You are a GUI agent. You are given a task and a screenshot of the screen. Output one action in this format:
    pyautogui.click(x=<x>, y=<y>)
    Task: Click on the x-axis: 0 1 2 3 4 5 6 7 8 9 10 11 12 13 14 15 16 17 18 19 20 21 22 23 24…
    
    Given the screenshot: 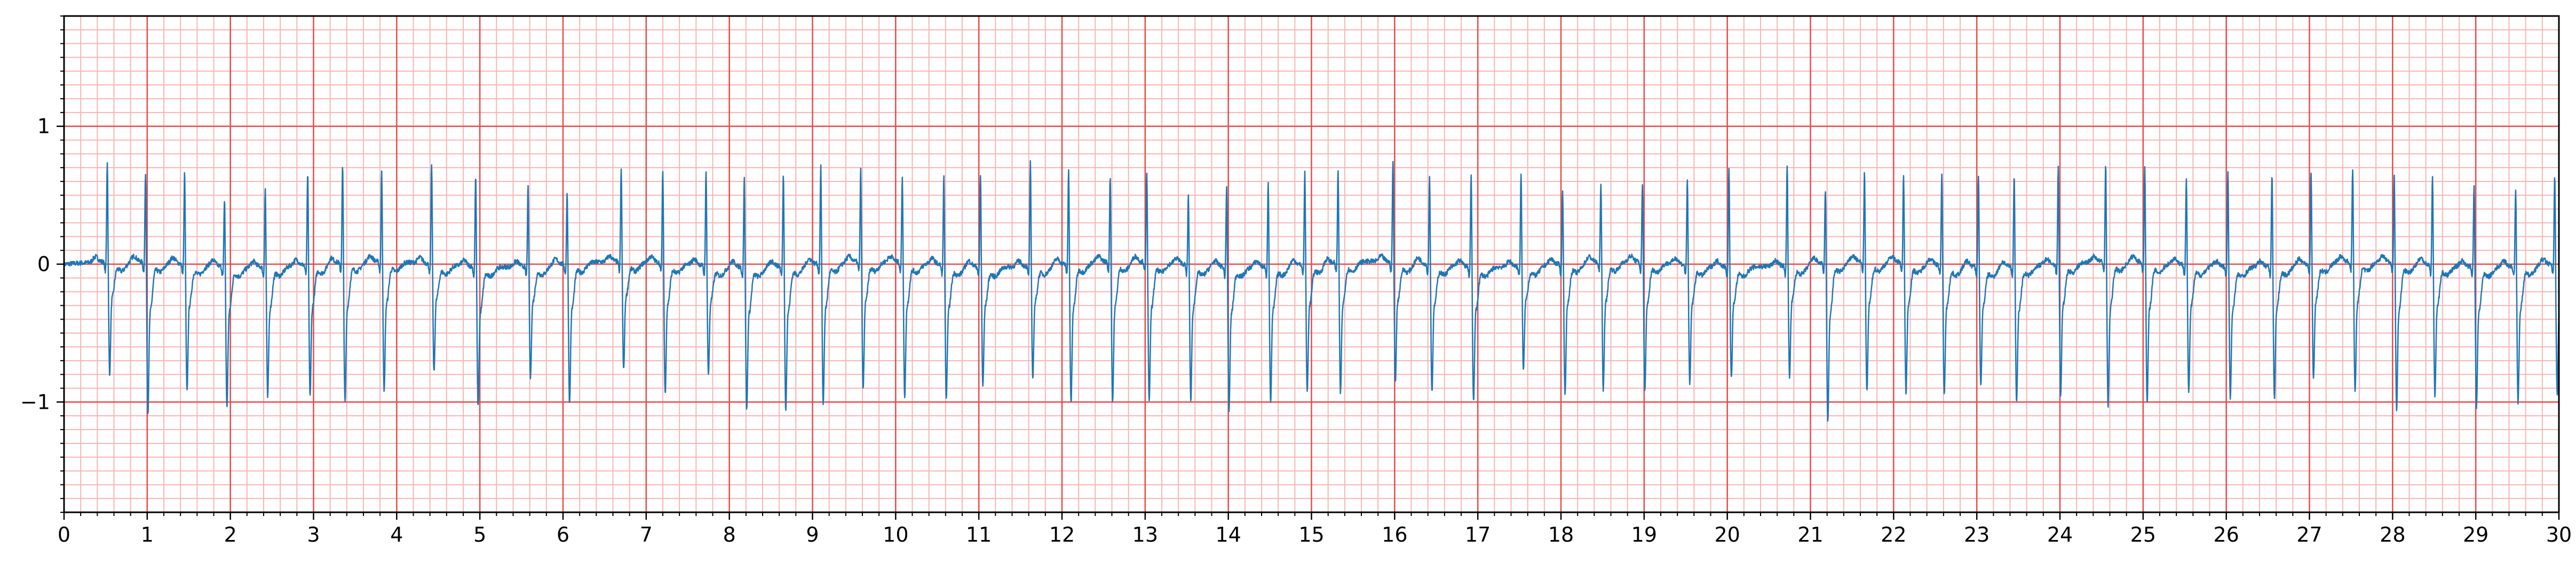 What is the action you would take?
    pyautogui.click(x=1315, y=529)
    